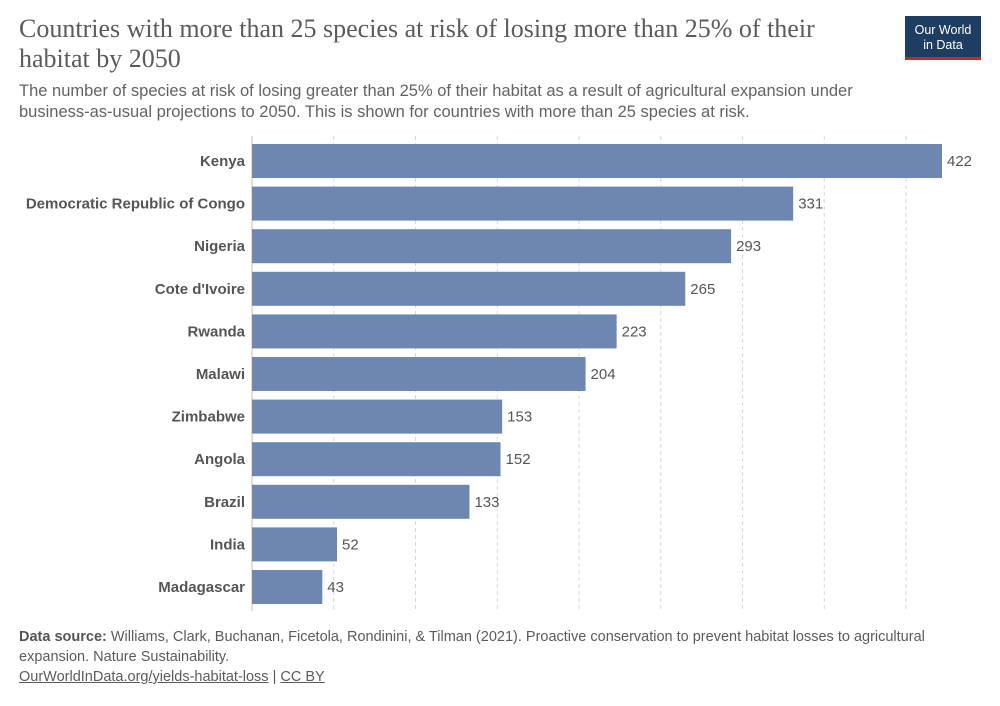  What do you see at coordinates (220, 246) in the screenshot?
I see `category-label: Nigeria` at bounding box center [220, 246].